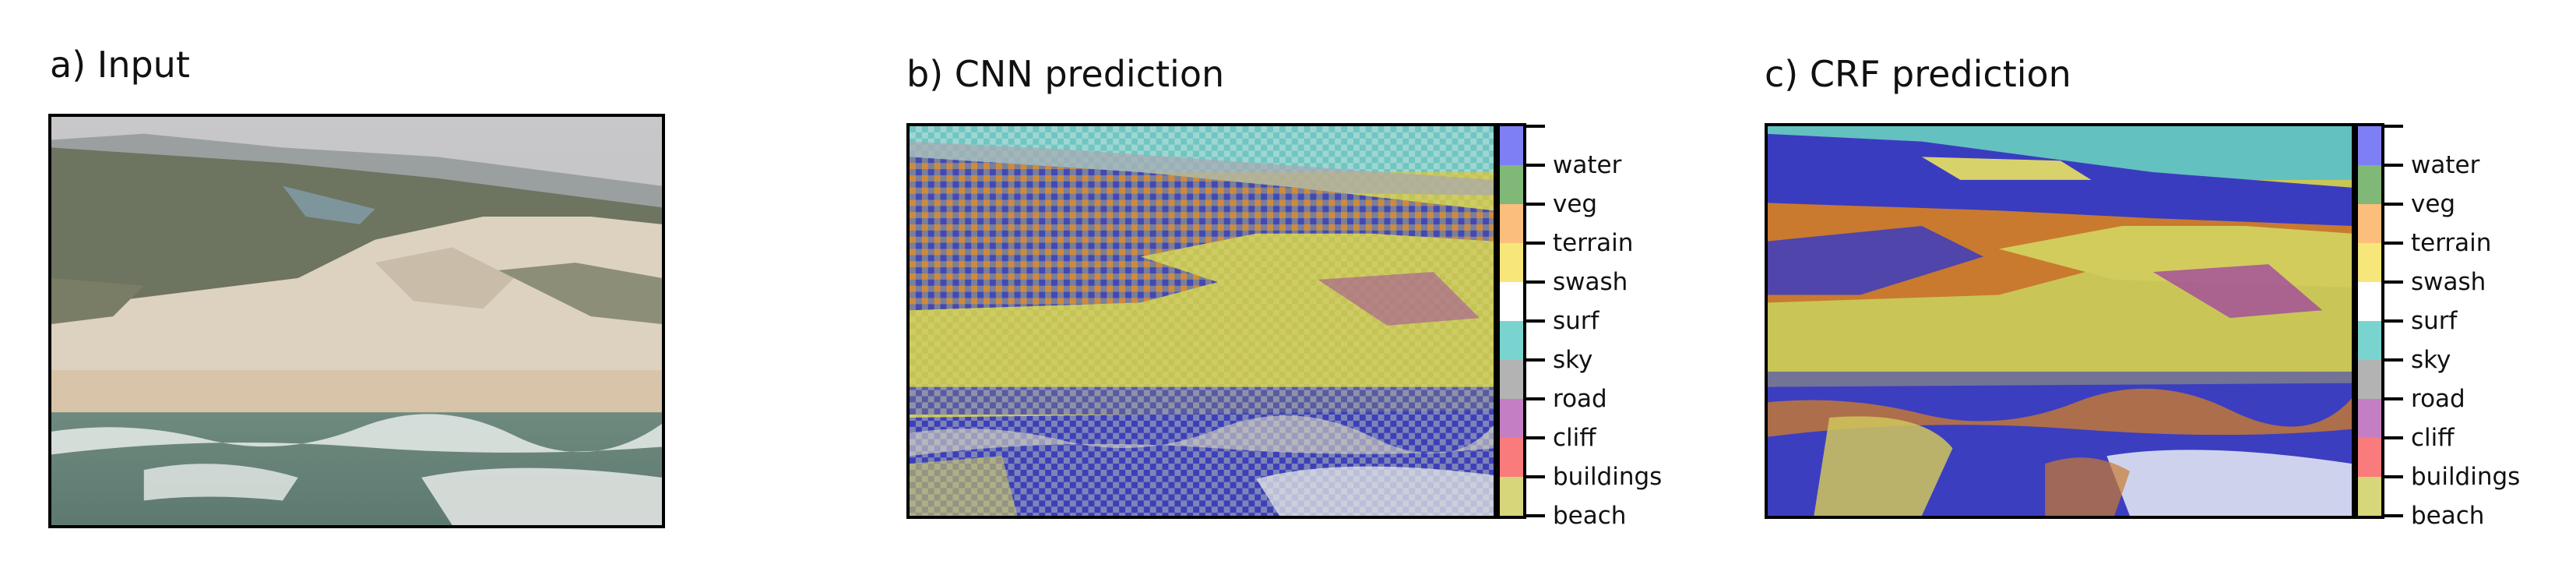 Image resolution: width=2576 pixels, height=575 pixels. I want to click on panel-c-title: c) CRF prediction, so click(1918, 74).